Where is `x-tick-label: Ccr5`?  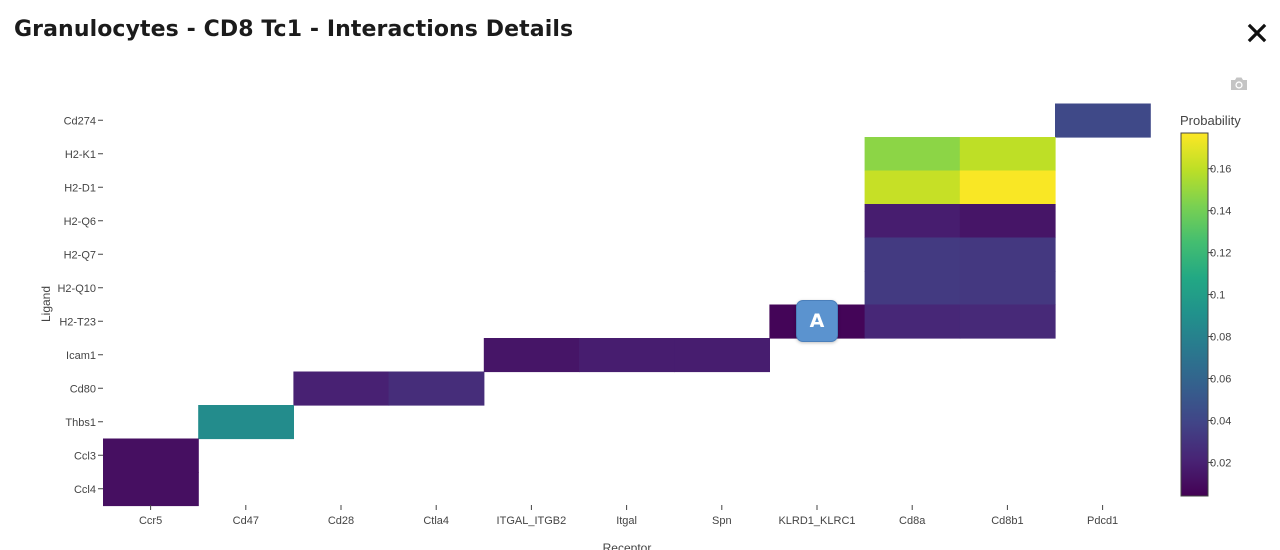
x-tick-label: Ccr5 is located at coordinates (150, 521).